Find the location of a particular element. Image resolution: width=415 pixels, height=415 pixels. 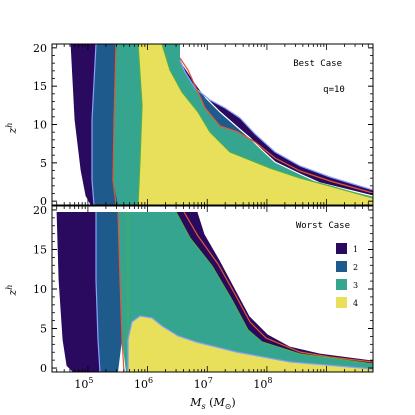

bottom-ytick-label-4: 20 is located at coordinates (40, 210).